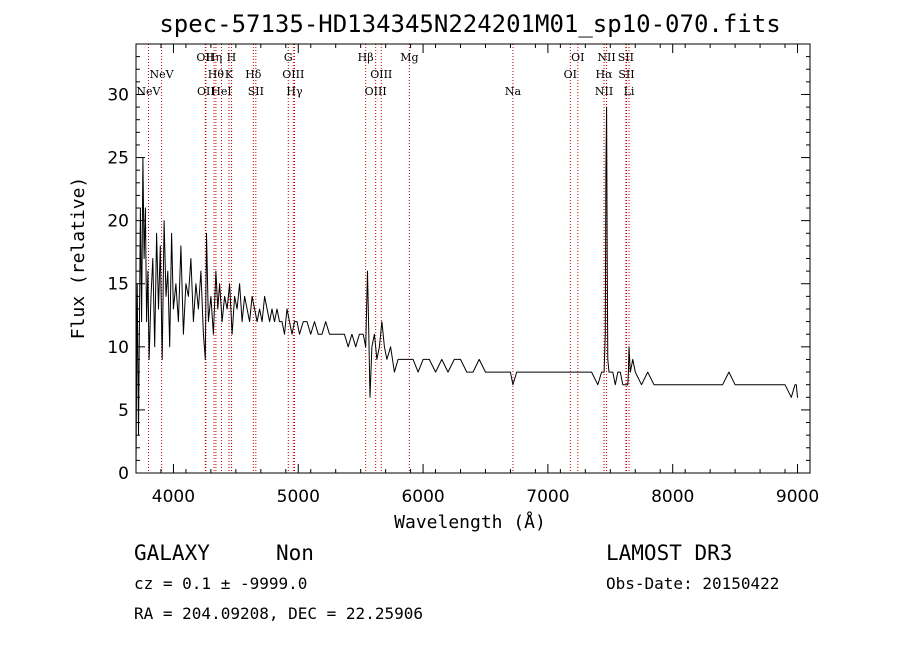  What do you see at coordinates (118, 95) in the screenshot?
I see `y-tick-label: 30` at bounding box center [118, 95].